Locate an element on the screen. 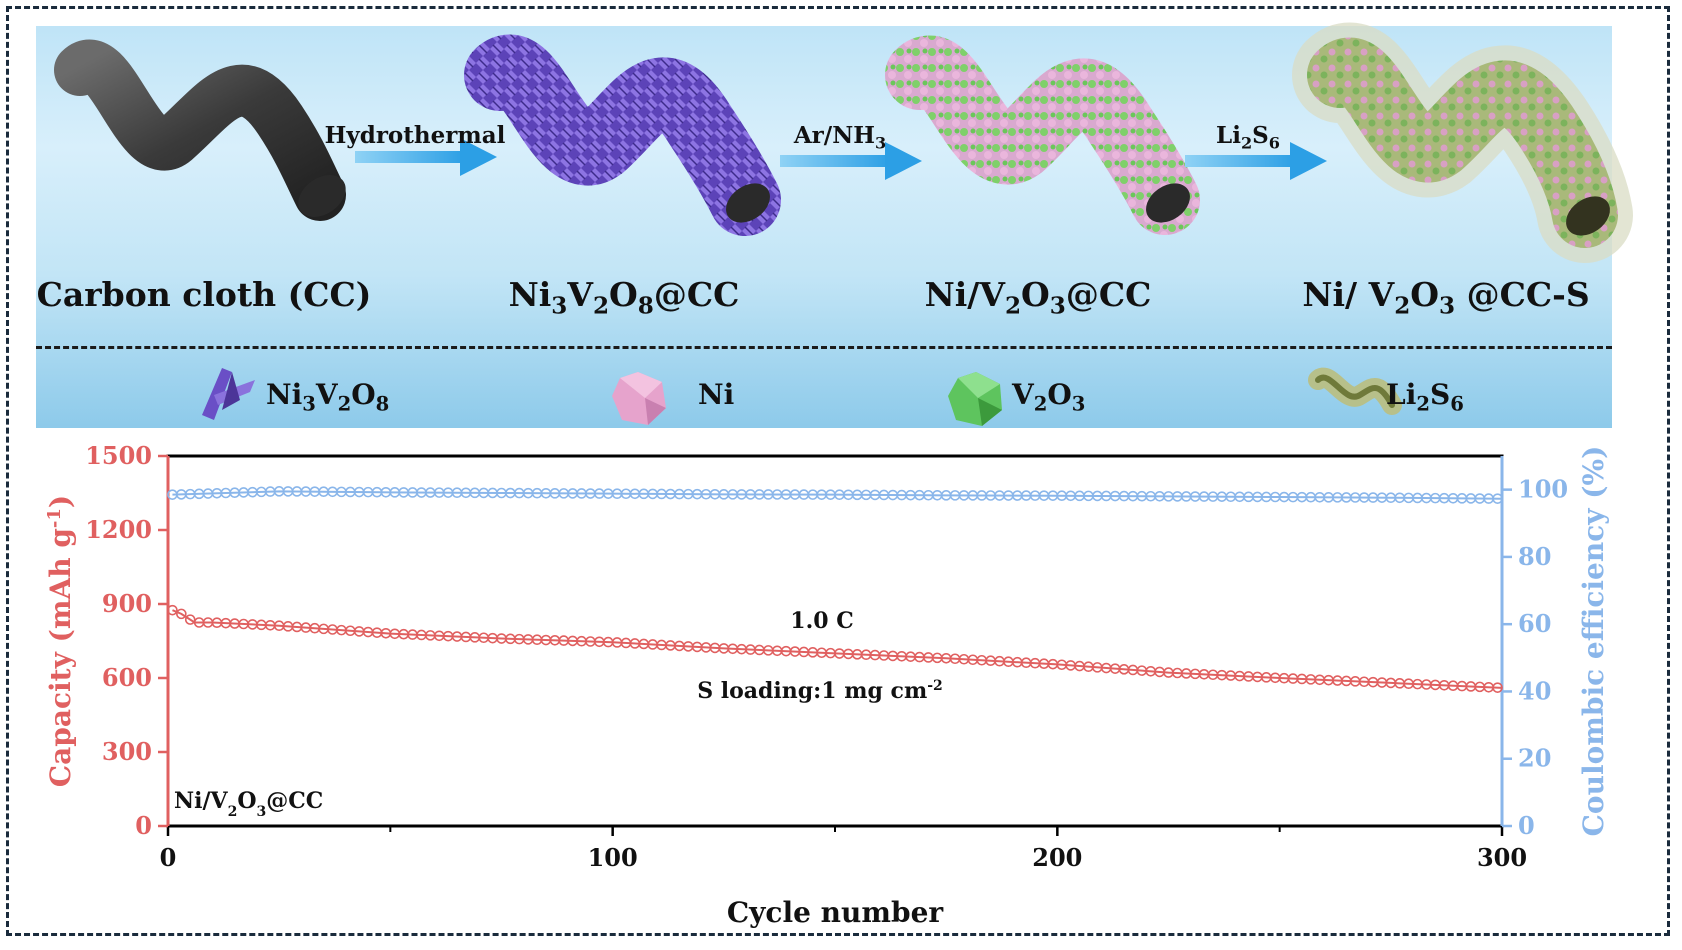 The height and width of the screenshot is (950, 1682). arrow-li2s6 is located at coordinates (1256, 161).